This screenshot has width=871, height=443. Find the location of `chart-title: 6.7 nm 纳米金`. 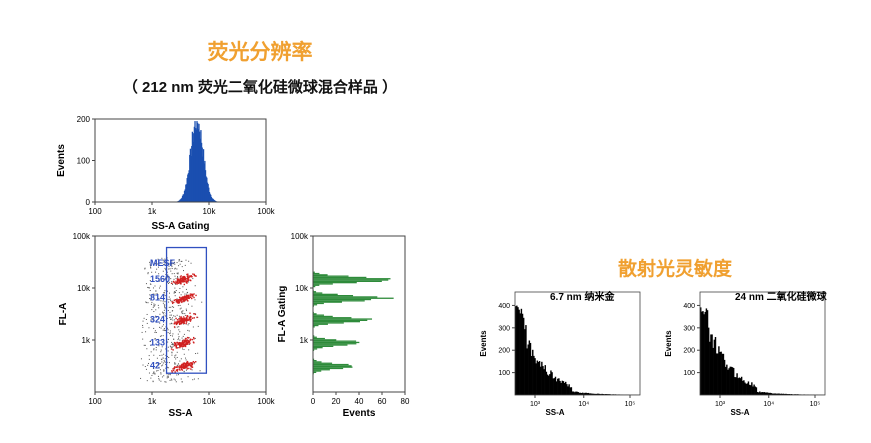

chart-title: 6.7 nm 纳米金 is located at coordinates (582, 296).